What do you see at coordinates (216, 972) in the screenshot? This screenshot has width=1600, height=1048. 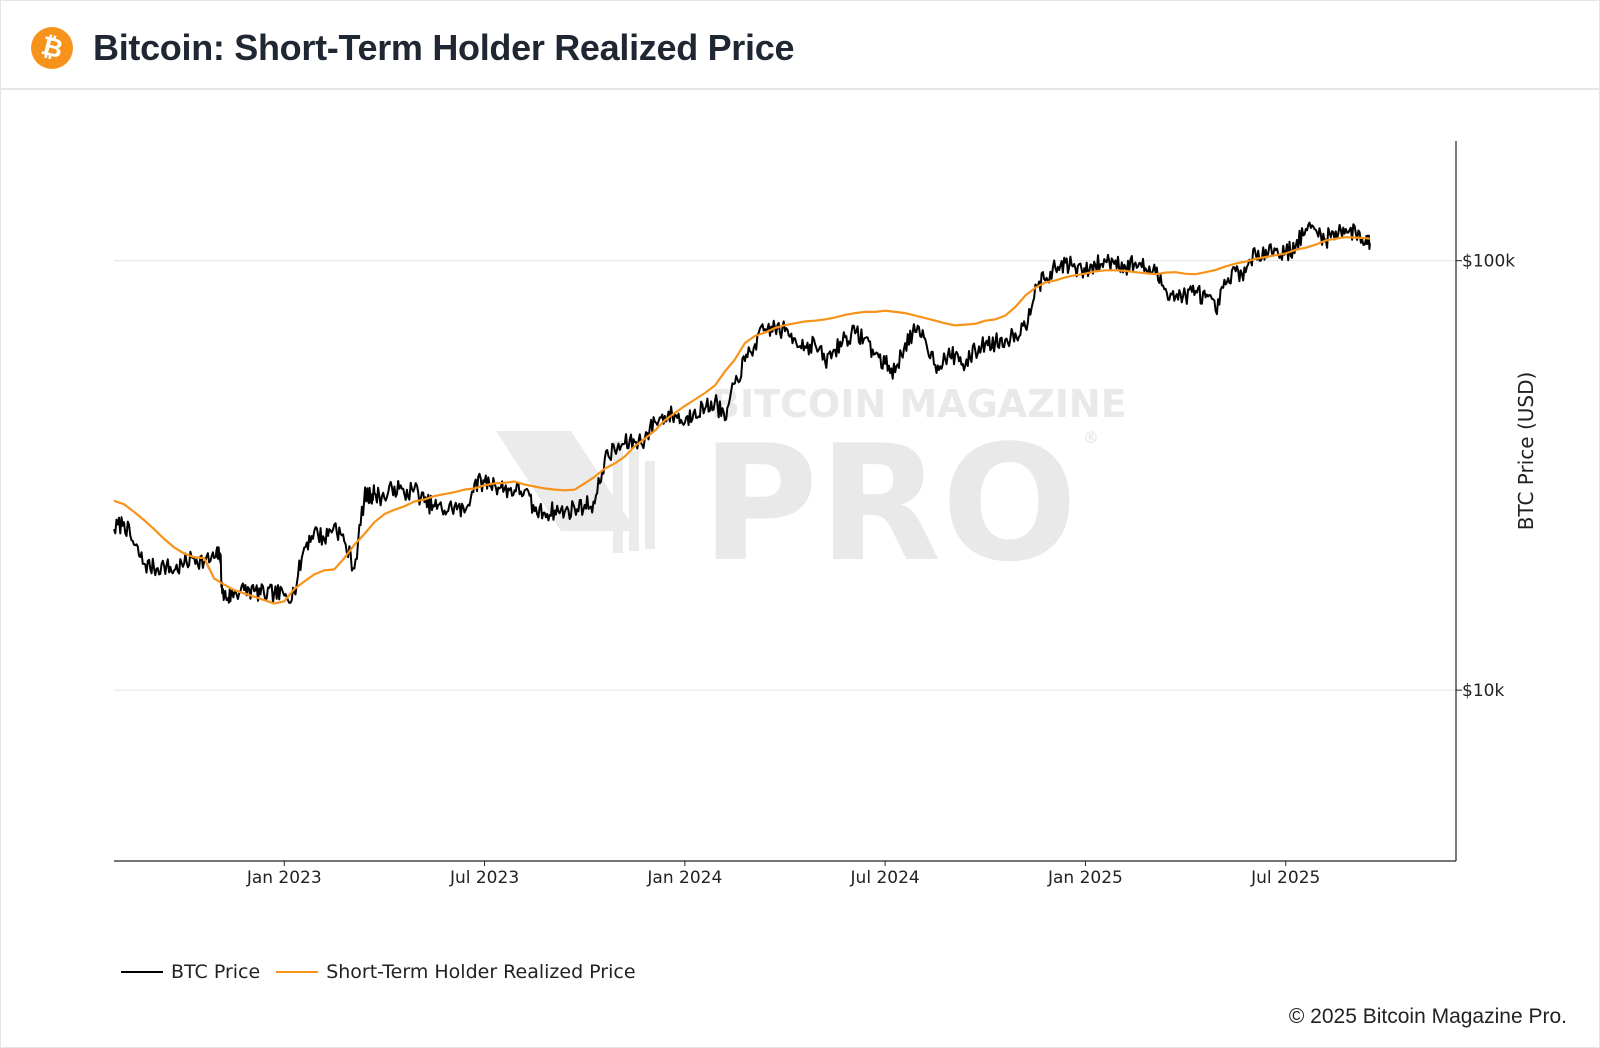 I see `legend-label-btc: BTC Price` at bounding box center [216, 972].